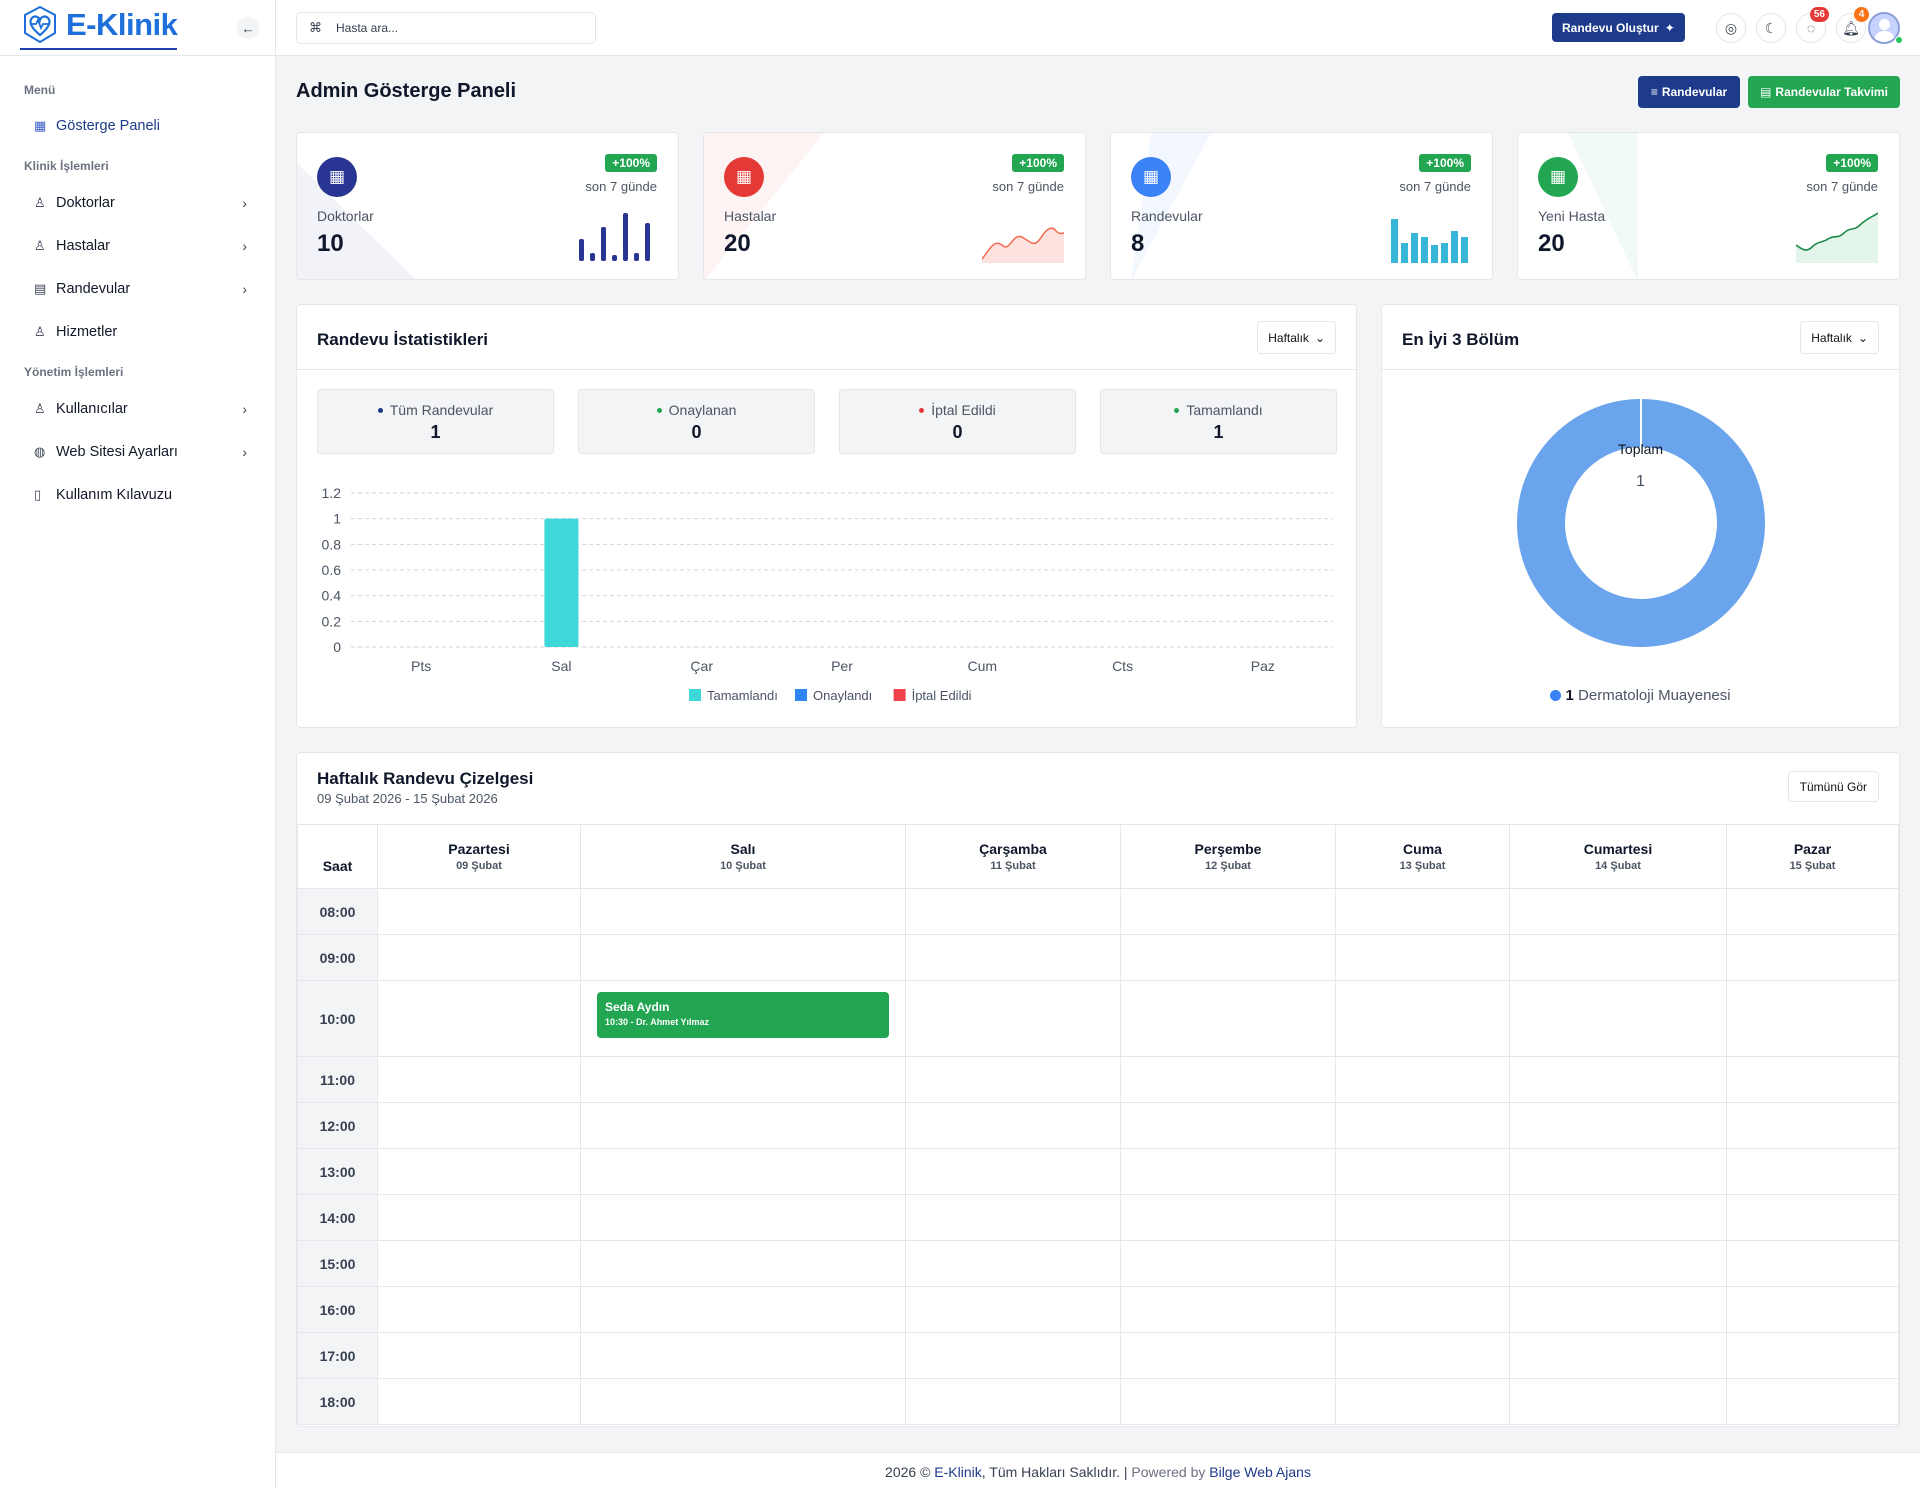  I want to click on sidebar-item-website-settings: ◍ Web Sitesi Ayarları ›, so click(137, 451).